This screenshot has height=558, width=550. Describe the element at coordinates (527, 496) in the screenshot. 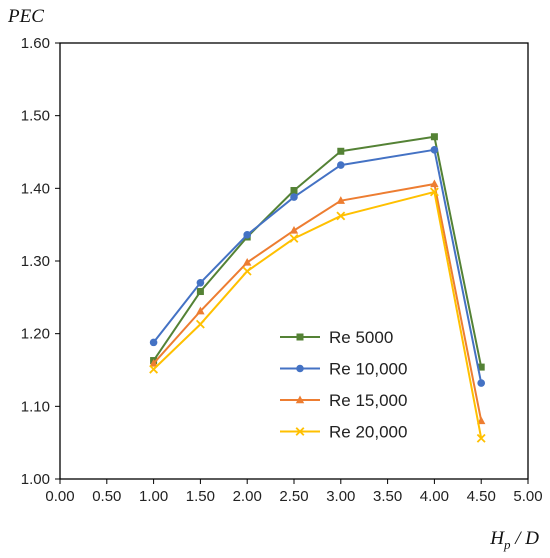

I see `x-tick-label: 5.00` at that location.